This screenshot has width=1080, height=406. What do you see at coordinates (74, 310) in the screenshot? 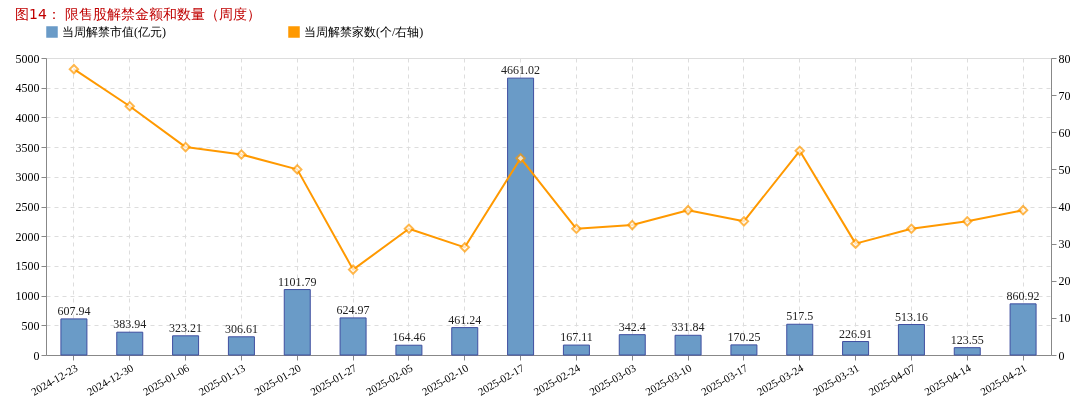
I see `data-label: 607.94` at bounding box center [74, 310].